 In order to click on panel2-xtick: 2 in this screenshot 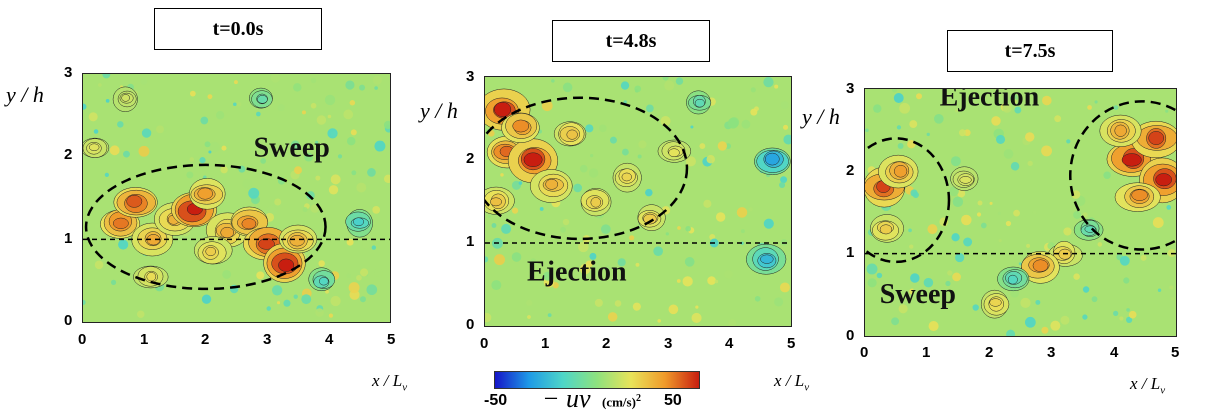, I will do `click(606, 343)`.